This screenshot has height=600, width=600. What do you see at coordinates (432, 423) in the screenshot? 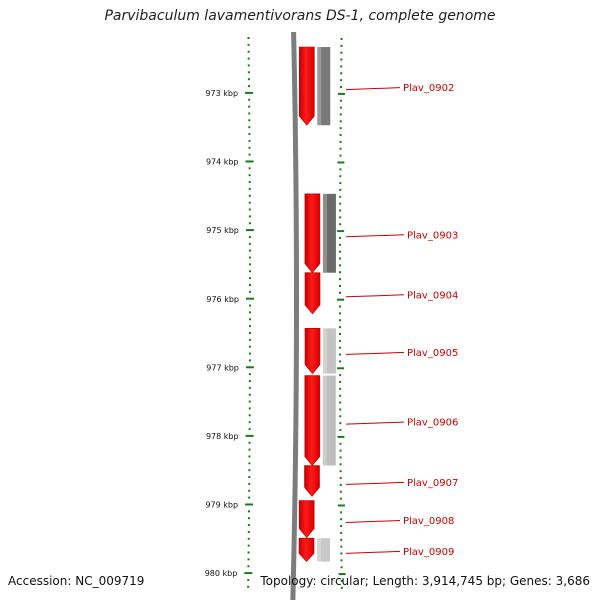
I see `gene-label: Plav_0906` at bounding box center [432, 423].